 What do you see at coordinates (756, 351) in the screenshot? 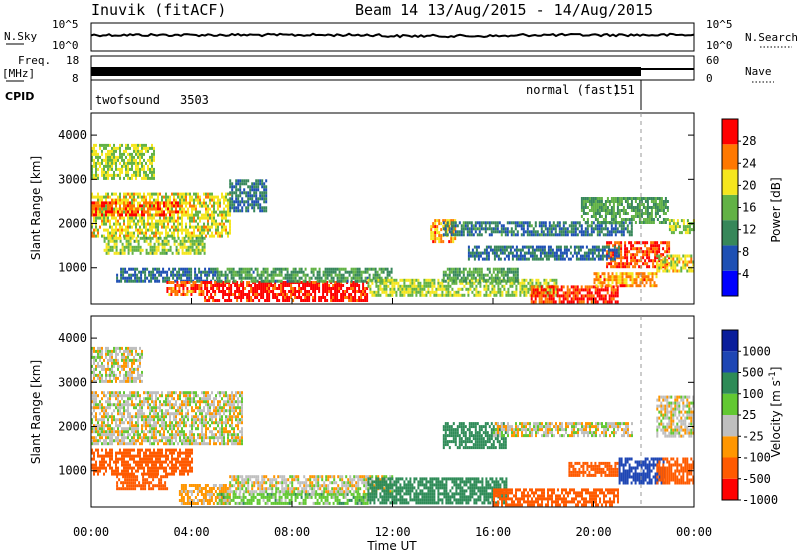
I see `velocity-colorbar-tick-label-0: 1000` at bounding box center [756, 351].